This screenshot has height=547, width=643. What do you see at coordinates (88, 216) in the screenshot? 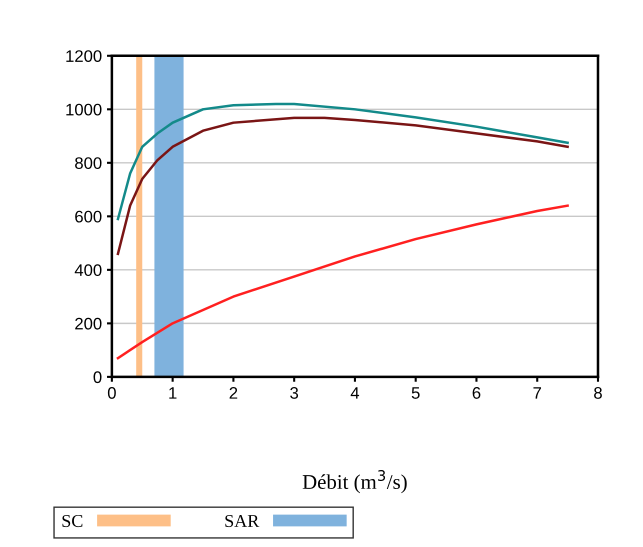
I see `y-tick-label: 600` at bounding box center [88, 216].